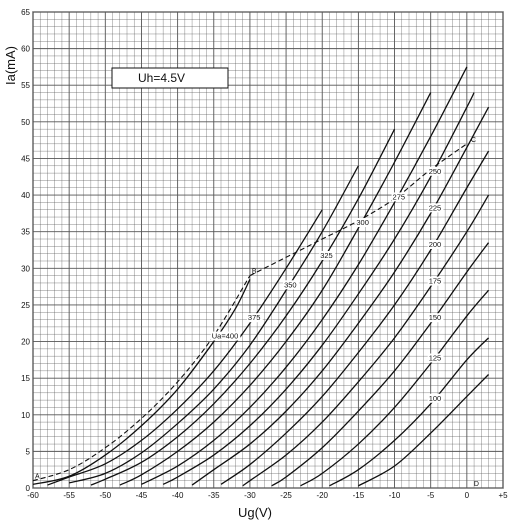  I want to click on x-tick-label: -25, so click(286, 495).